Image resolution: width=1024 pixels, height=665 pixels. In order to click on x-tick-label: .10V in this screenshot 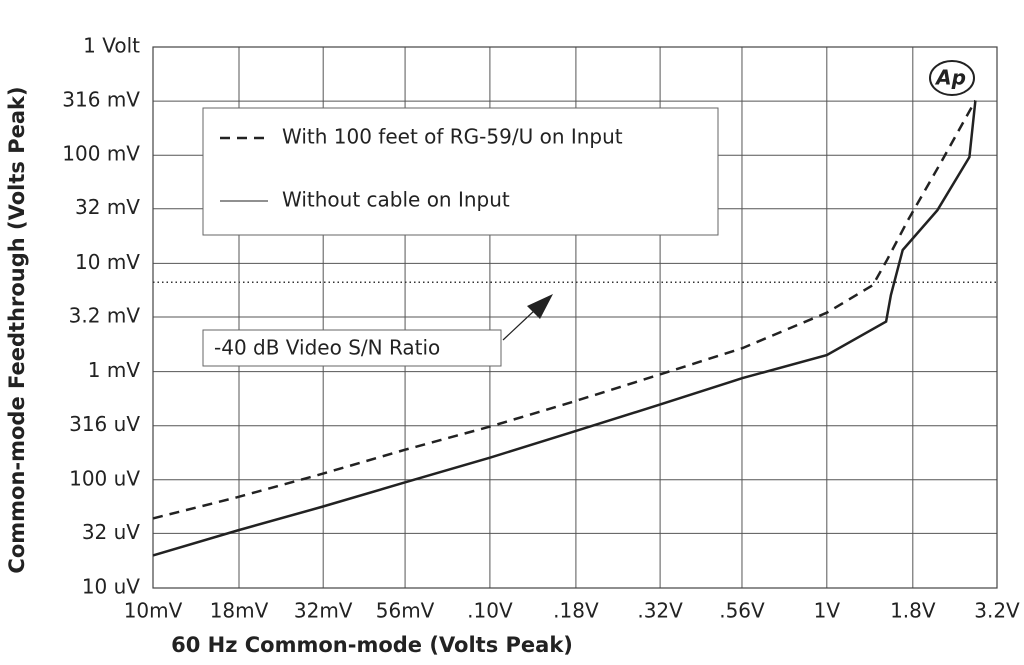, I will do `click(490, 611)`.